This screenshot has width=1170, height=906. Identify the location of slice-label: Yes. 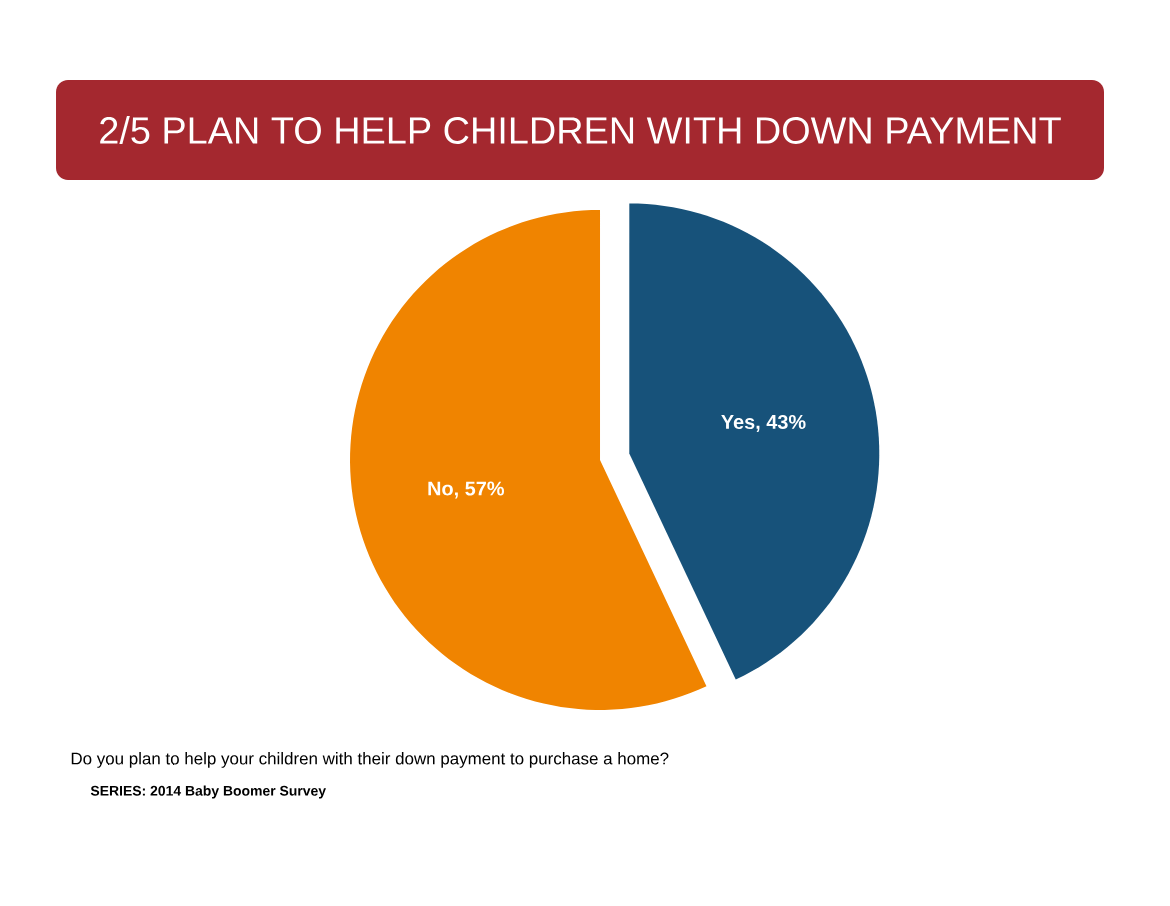
(738, 422).